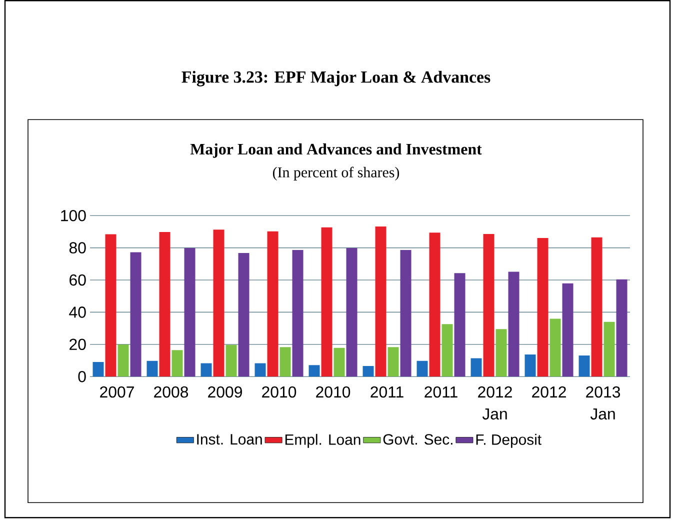 This screenshot has width=673, height=521. Describe the element at coordinates (225, 392) in the screenshot. I see `x-tick-label: 2009` at that location.